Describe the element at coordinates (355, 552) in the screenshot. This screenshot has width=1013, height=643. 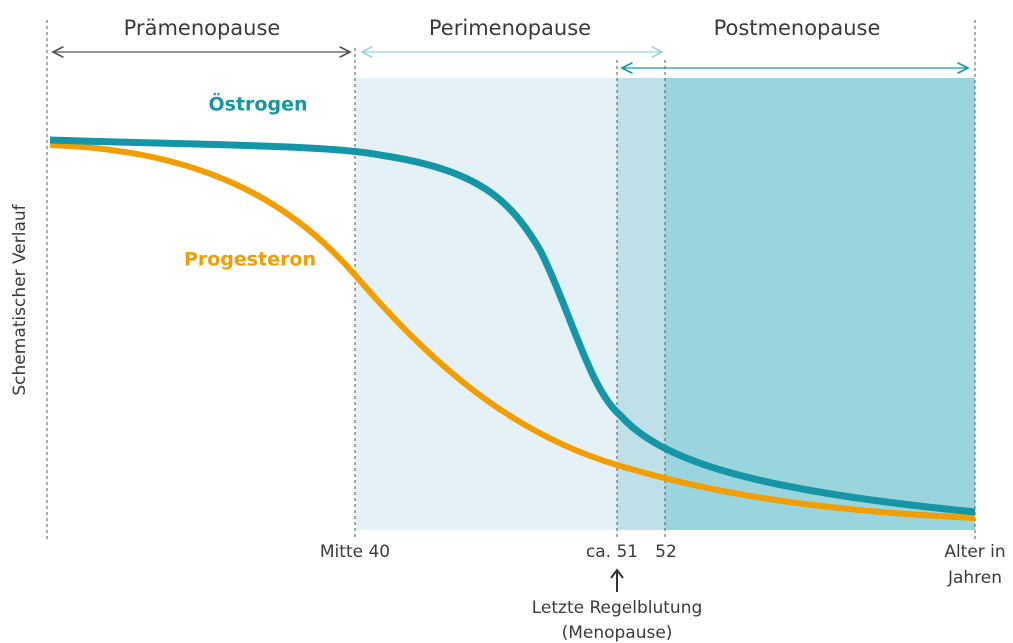
I see `x-label: Mitte 40` at that location.